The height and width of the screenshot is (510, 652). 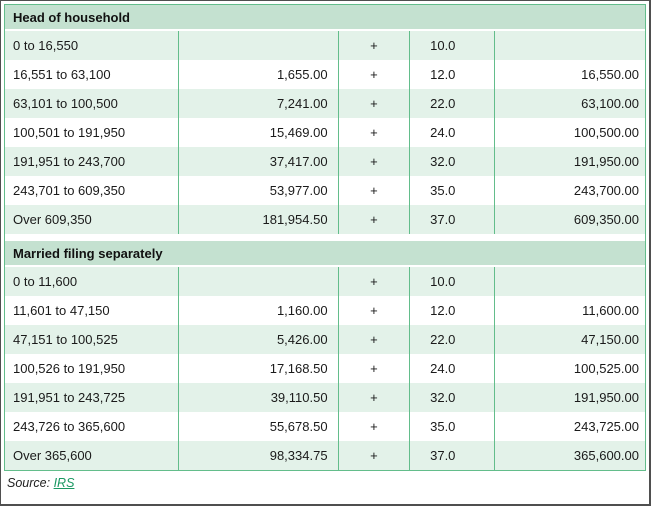 I want to click on cell-range: 191,951 to 243,725, so click(x=92, y=397).